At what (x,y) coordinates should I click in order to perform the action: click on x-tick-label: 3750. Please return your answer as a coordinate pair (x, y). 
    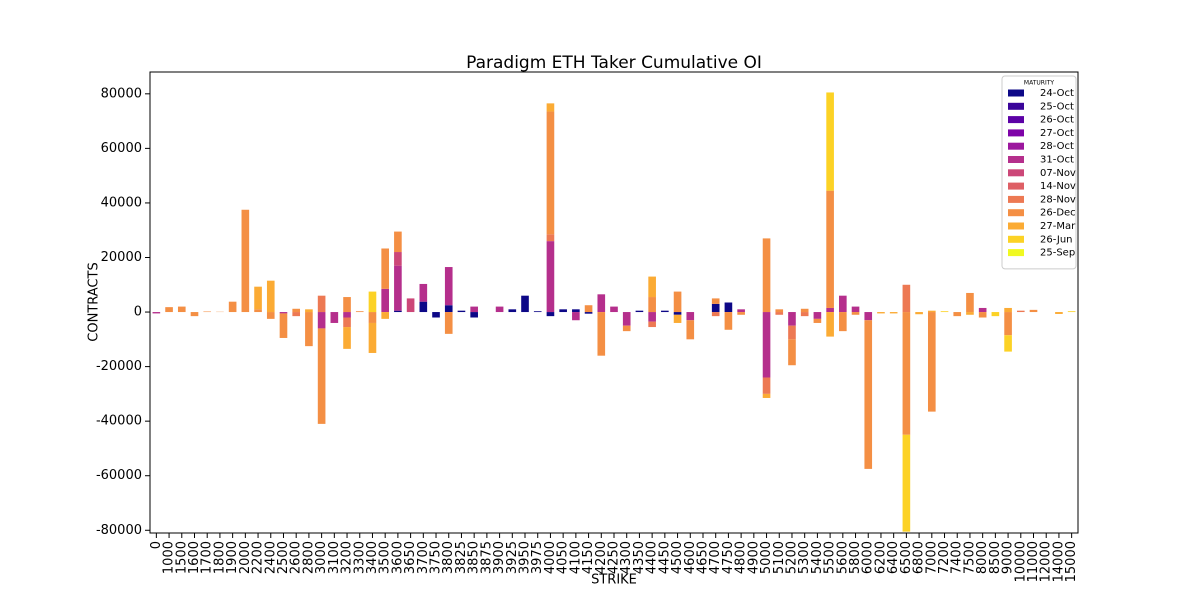
    Looking at the image, I should click on (436, 557).